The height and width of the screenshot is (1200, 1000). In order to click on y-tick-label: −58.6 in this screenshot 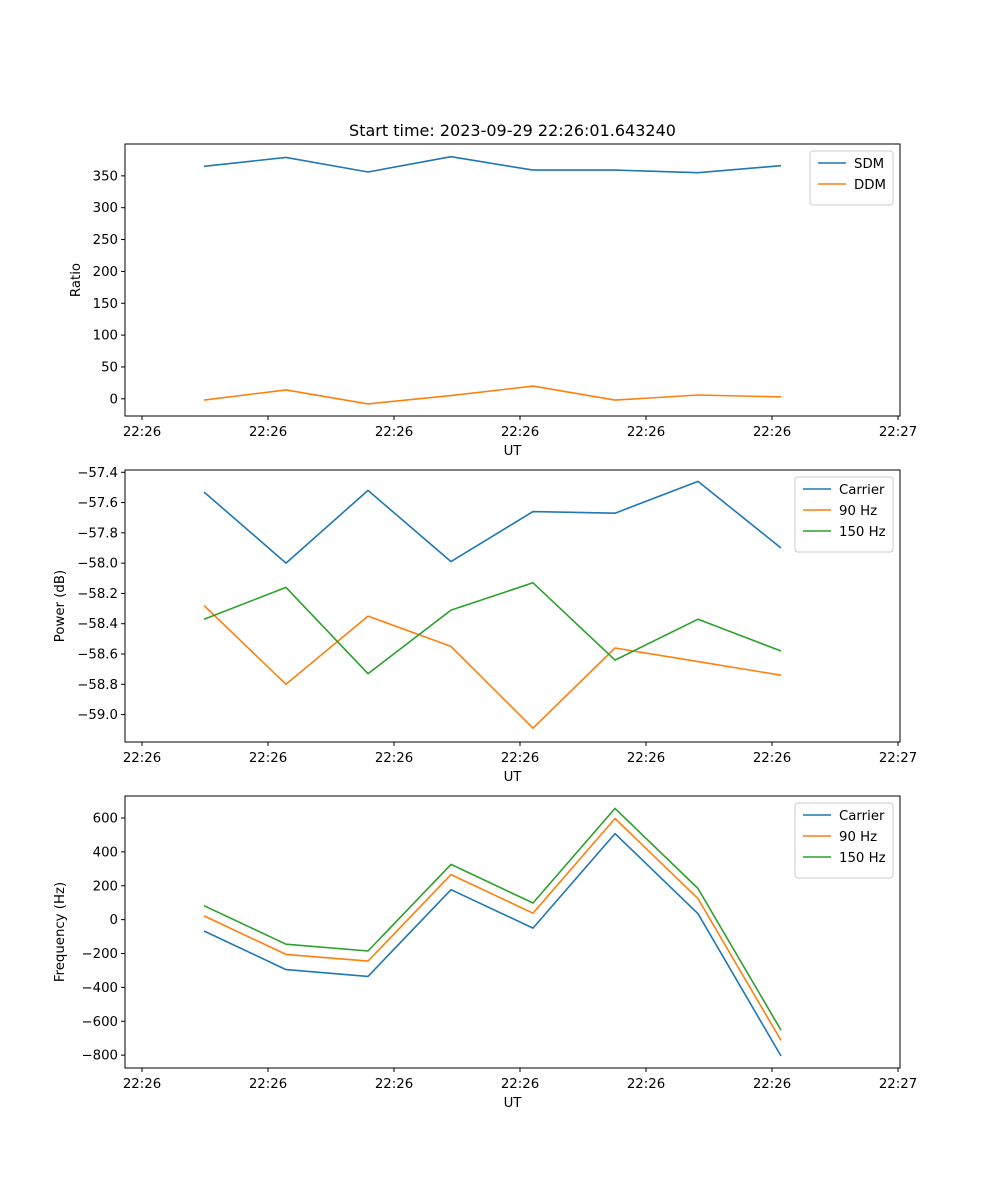, I will do `click(97, 655)`.